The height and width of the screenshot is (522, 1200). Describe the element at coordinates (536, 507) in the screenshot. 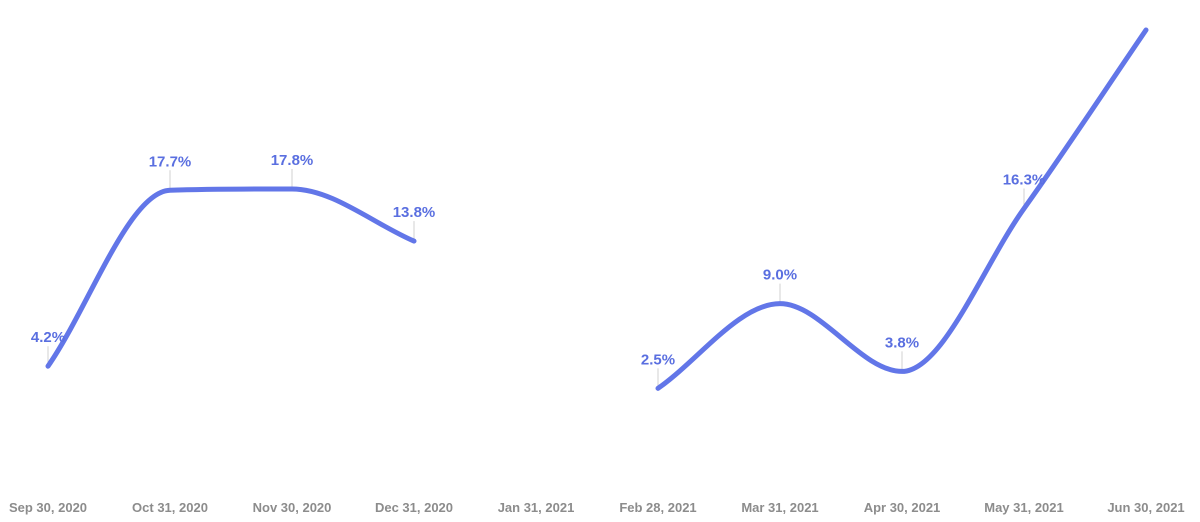

I see `x-tick-label: Jan 31, 2021` at that location.